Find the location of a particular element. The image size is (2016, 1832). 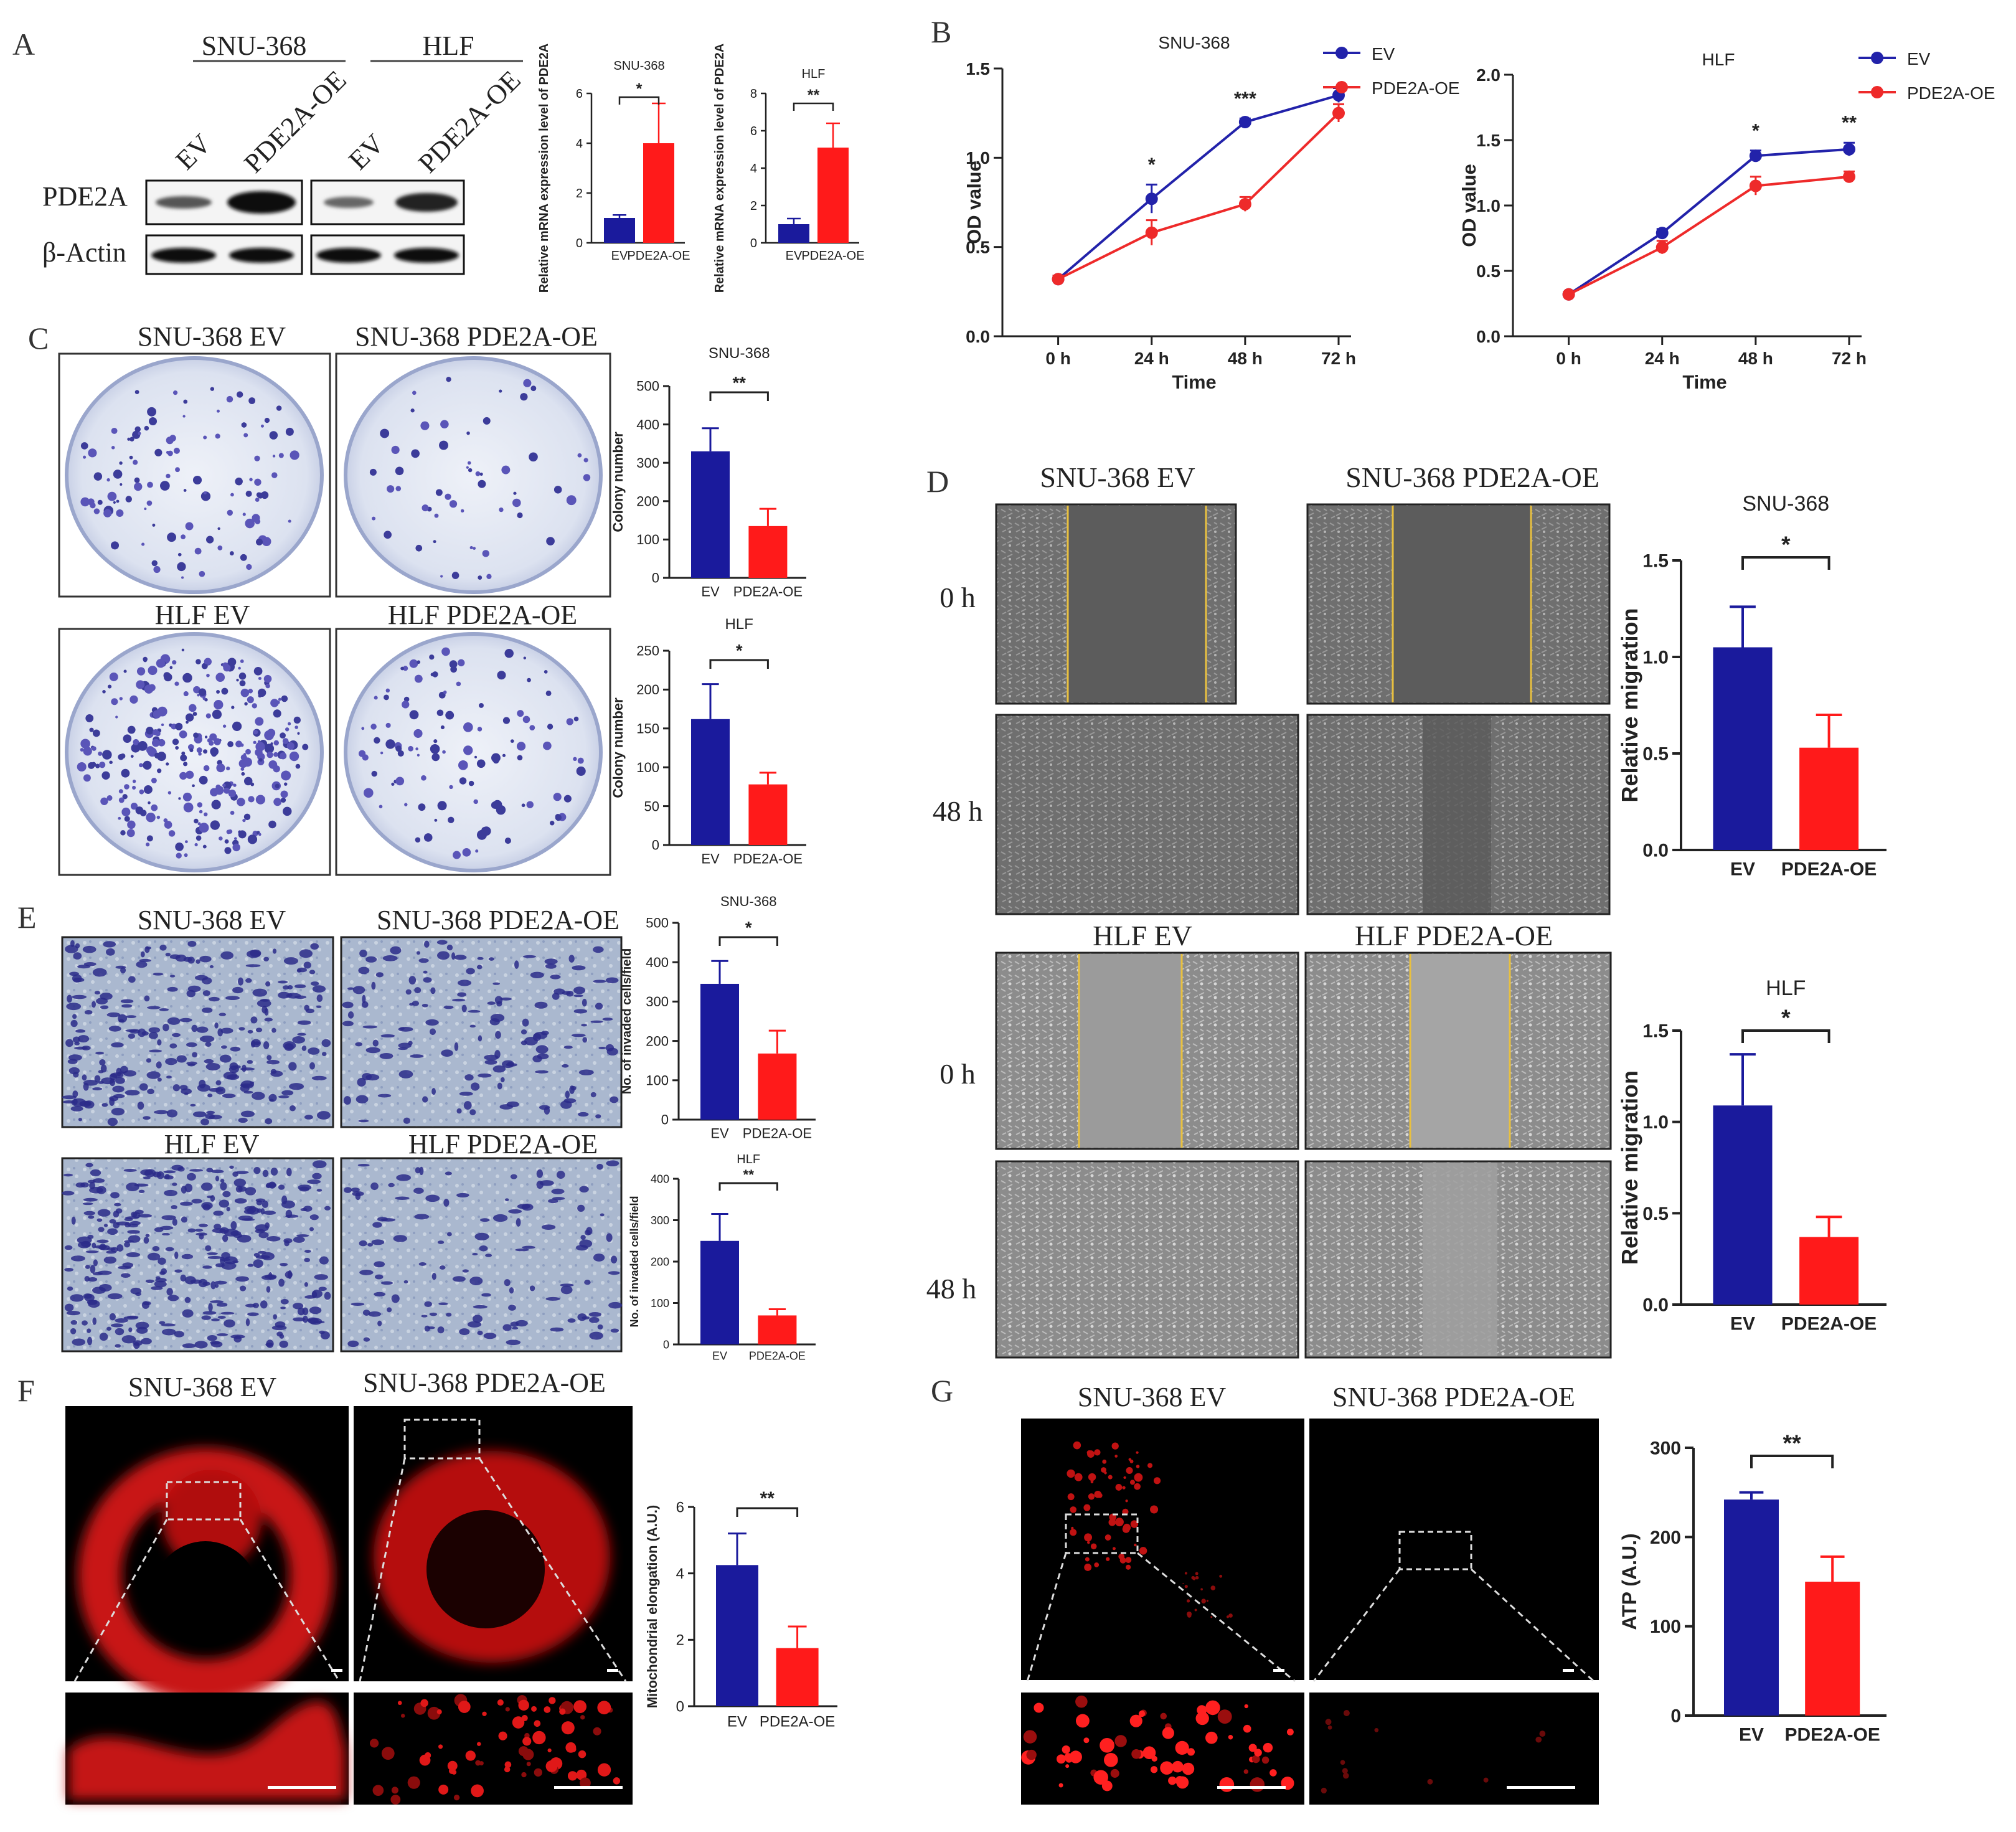

wound-image is located at coordinates (1147, 814).